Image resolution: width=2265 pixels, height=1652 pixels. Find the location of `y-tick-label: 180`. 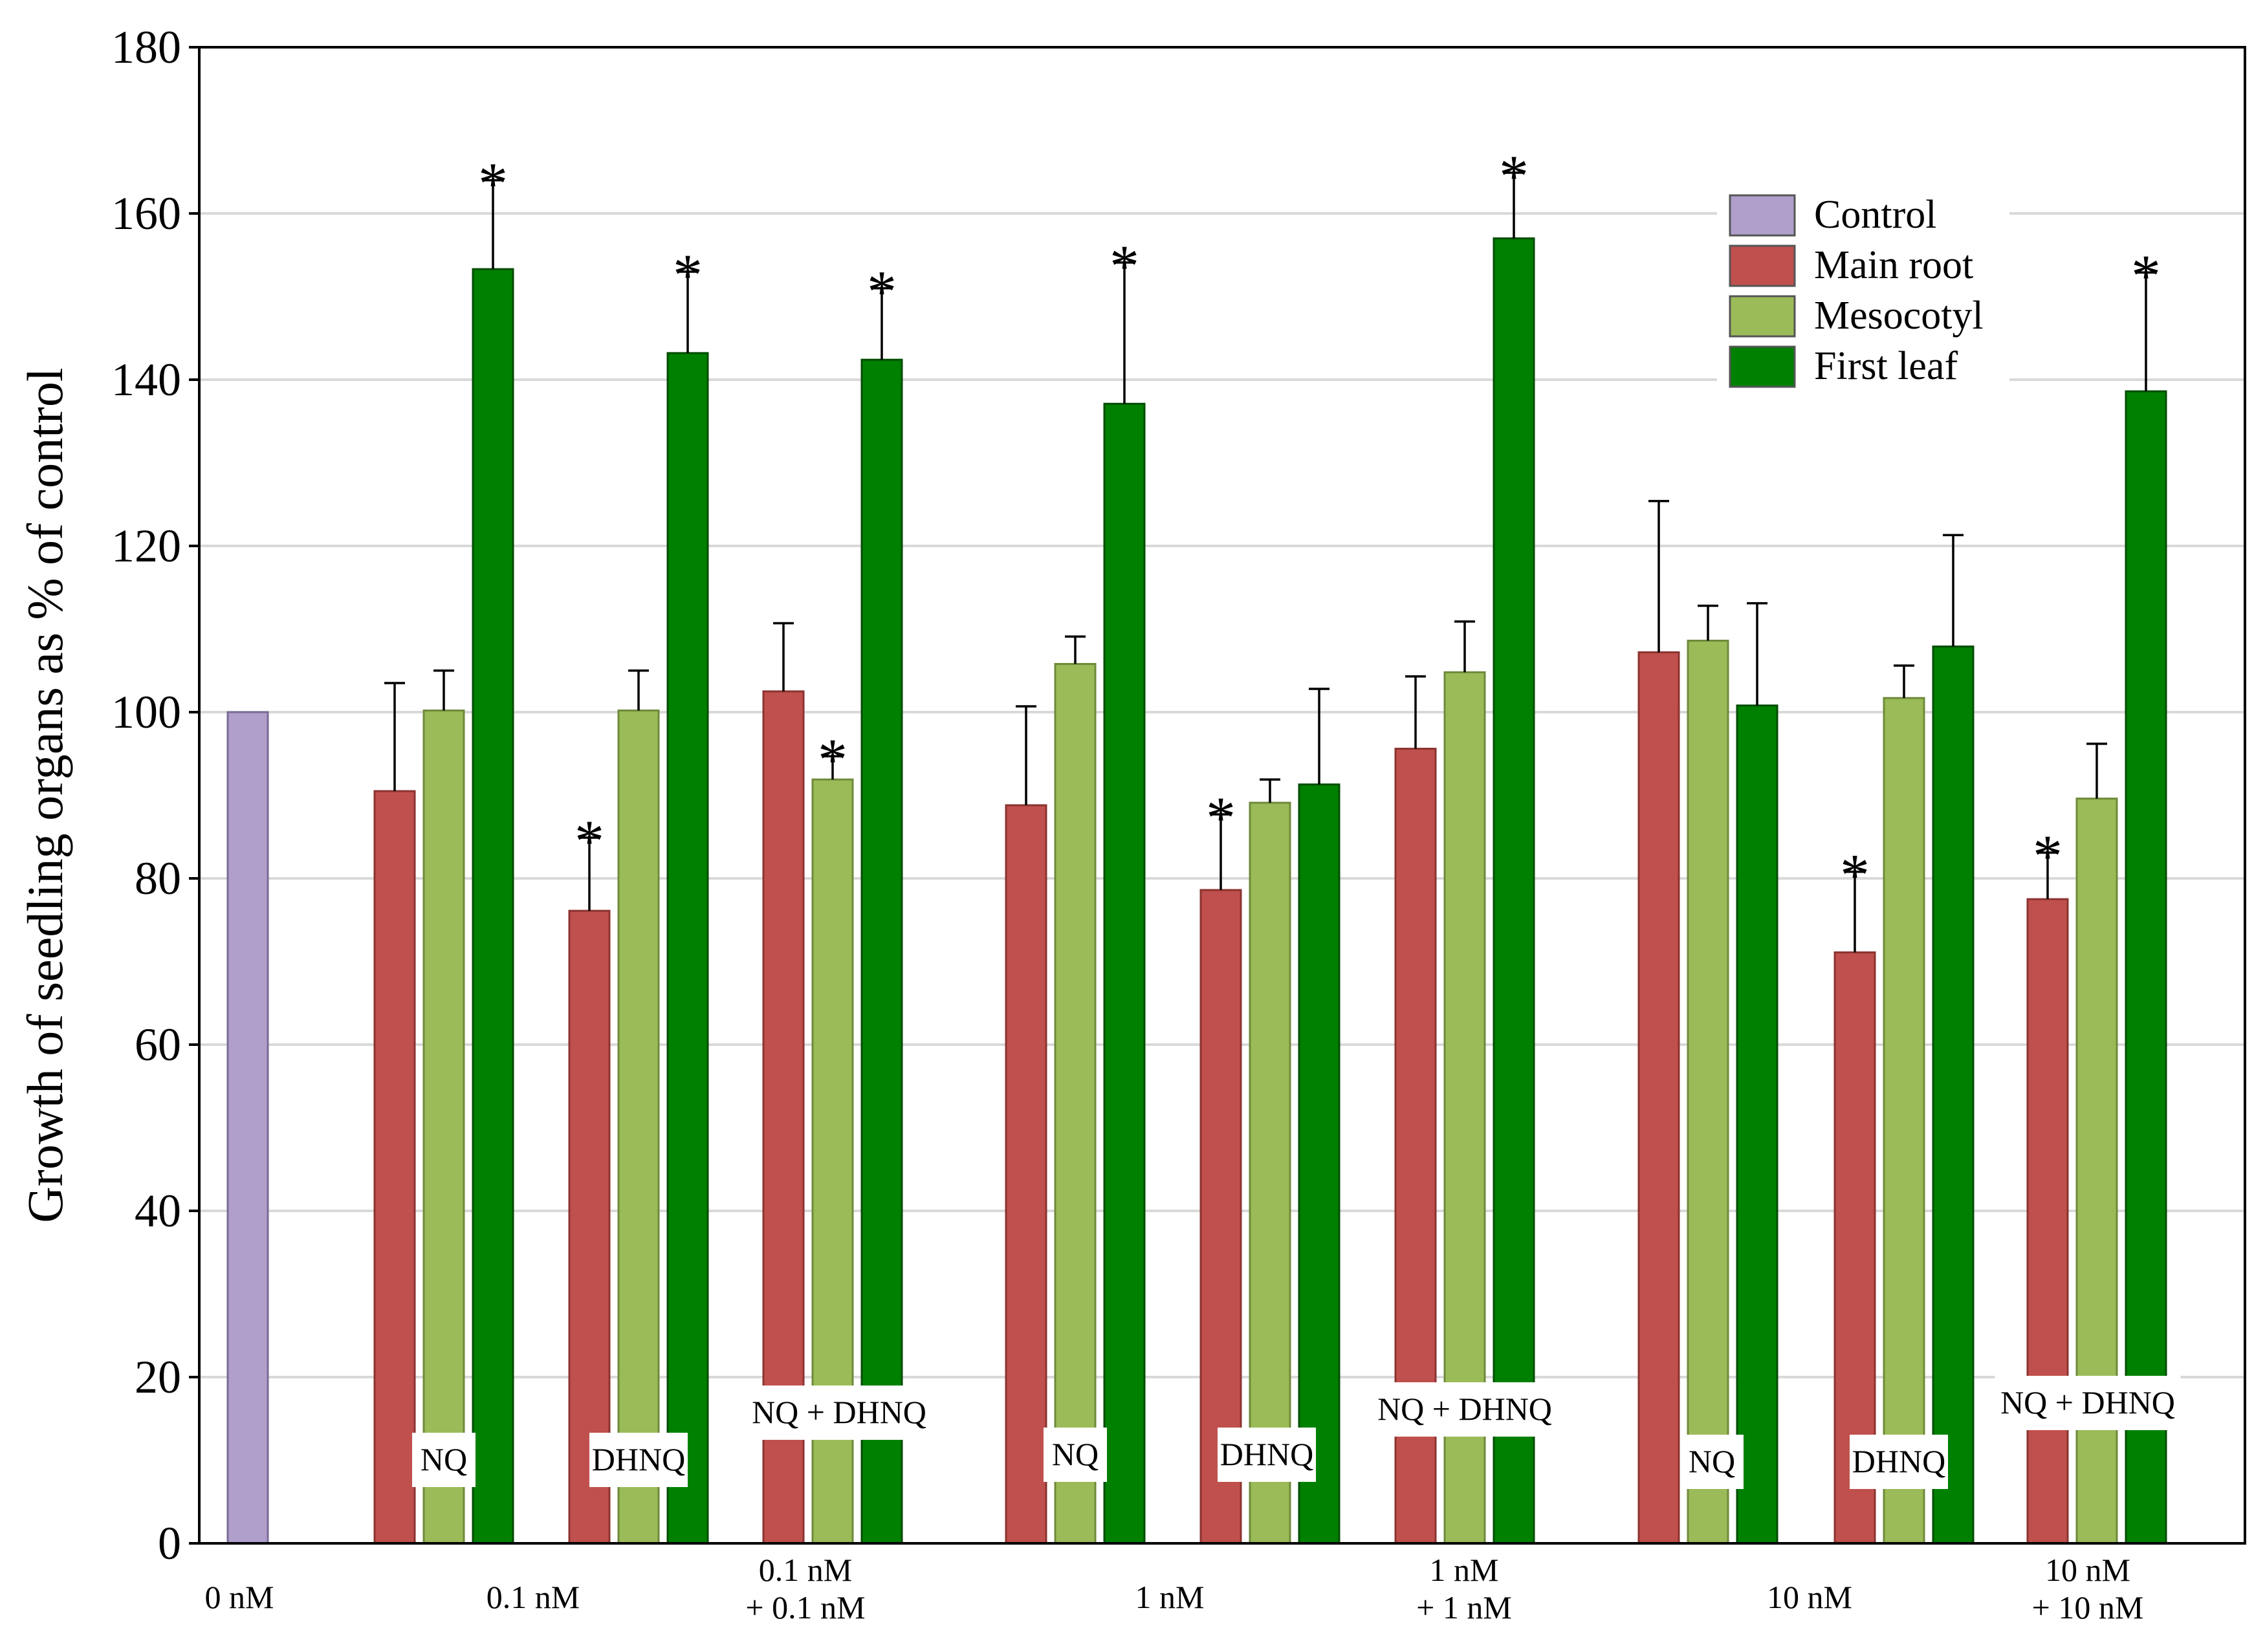

y-tick-label: 180 is located at coordinates (146, 47).